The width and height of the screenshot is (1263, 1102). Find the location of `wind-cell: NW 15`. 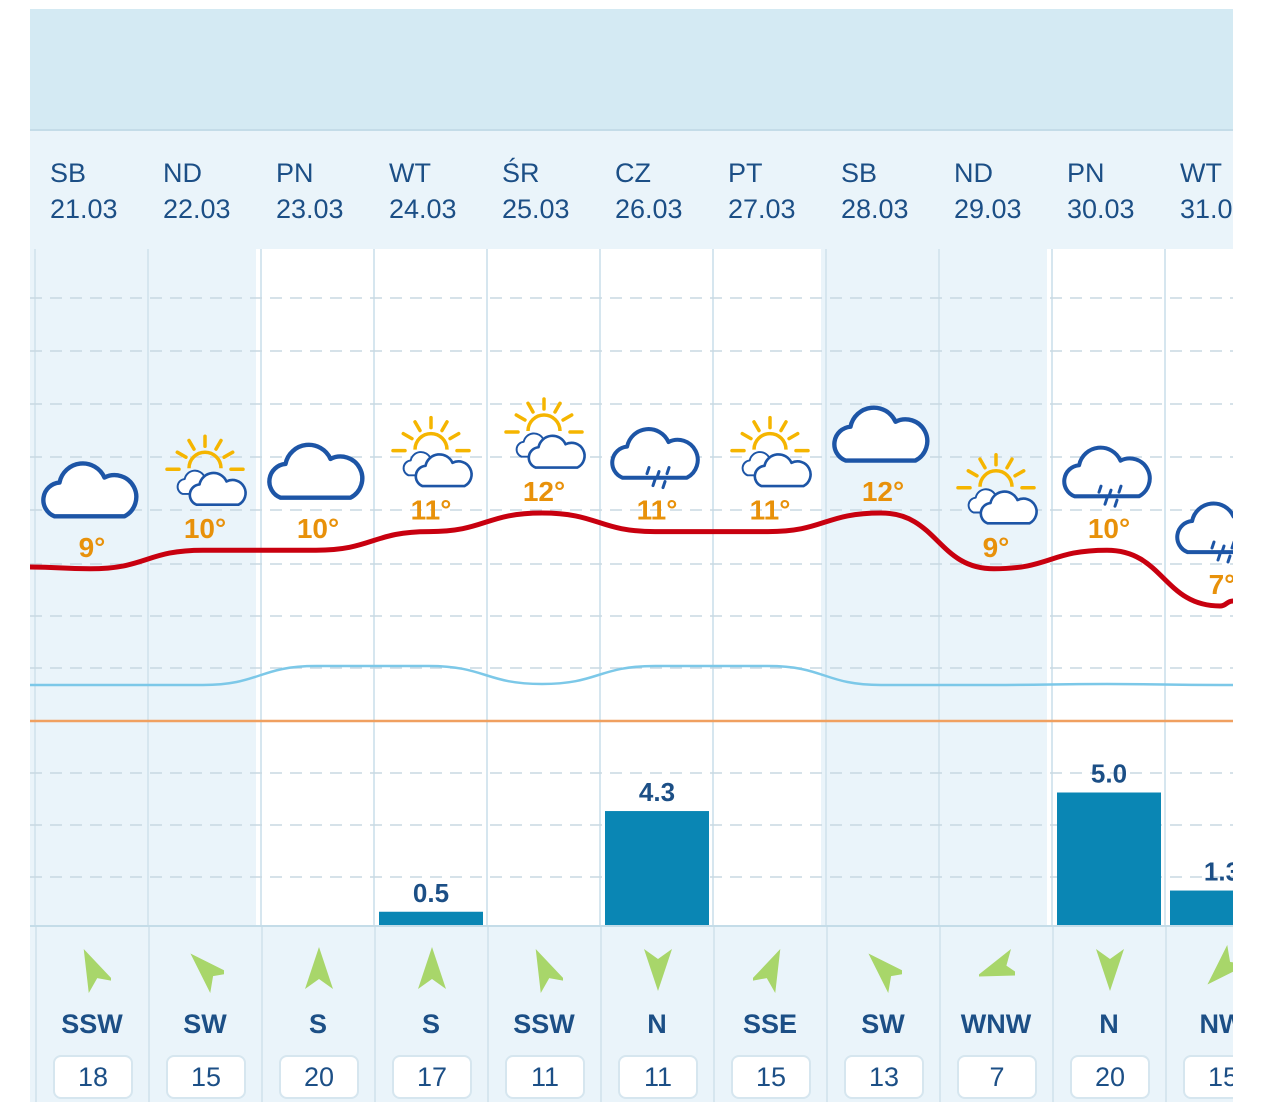

wind-cell: NW 15 is located at coordinates (1199, 1014).